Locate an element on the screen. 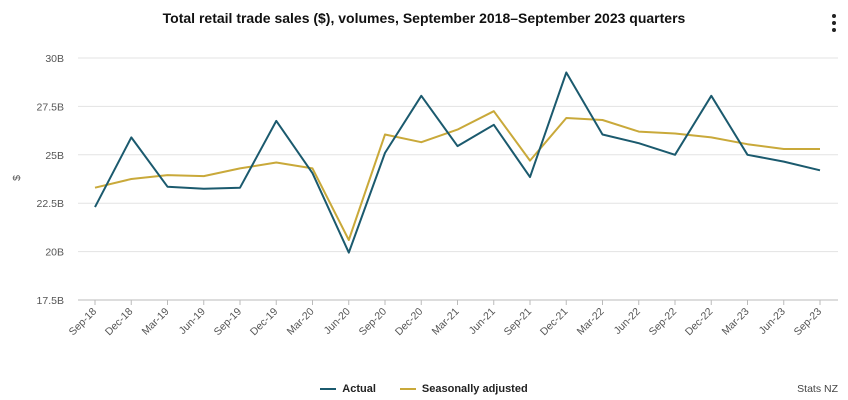 The height and width of the screenshot is (400, 848). x-tick-label: Mar-19 is located at coordinates (156, 322).